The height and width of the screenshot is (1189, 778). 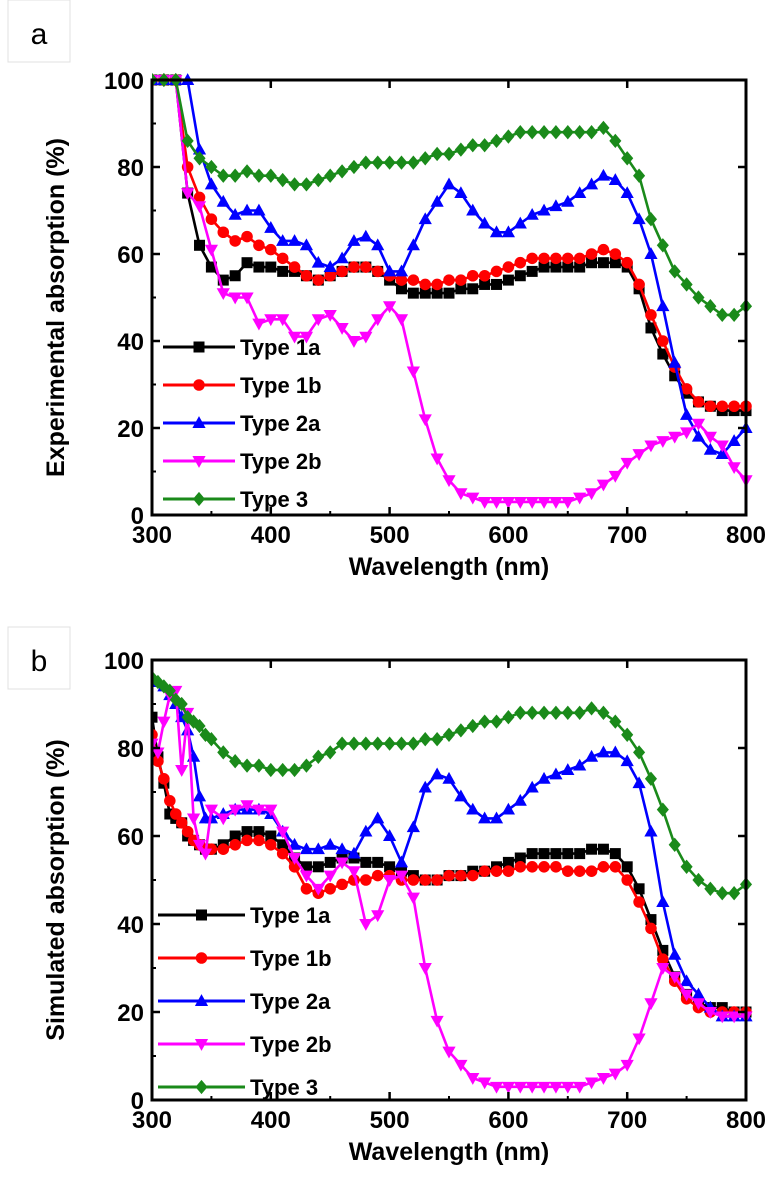 I want to click on legend: Type 1a Type 1b Type 2a Type 2b Type 3, so click(x=245, y=1001).